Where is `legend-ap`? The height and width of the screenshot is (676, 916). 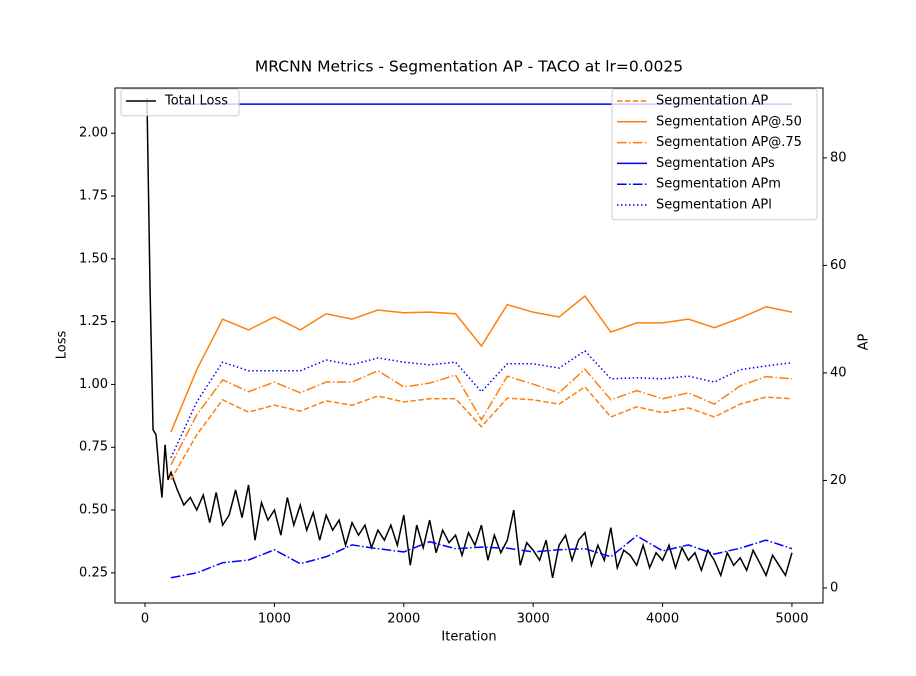
legend-ap is located at coordinates (714, 154).